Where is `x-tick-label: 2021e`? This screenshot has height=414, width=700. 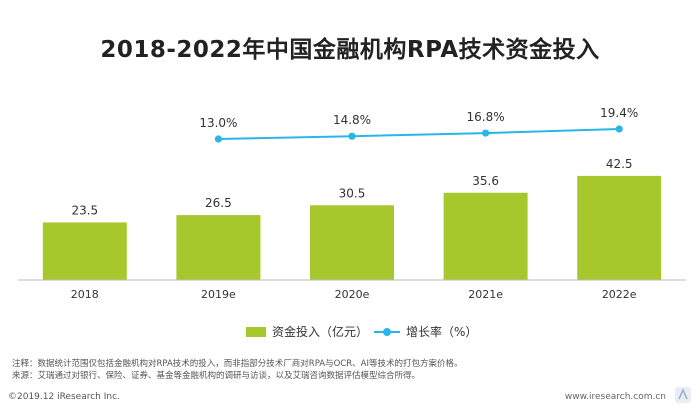
x-tick-label: 2021e is located at coordinates (485, 294).